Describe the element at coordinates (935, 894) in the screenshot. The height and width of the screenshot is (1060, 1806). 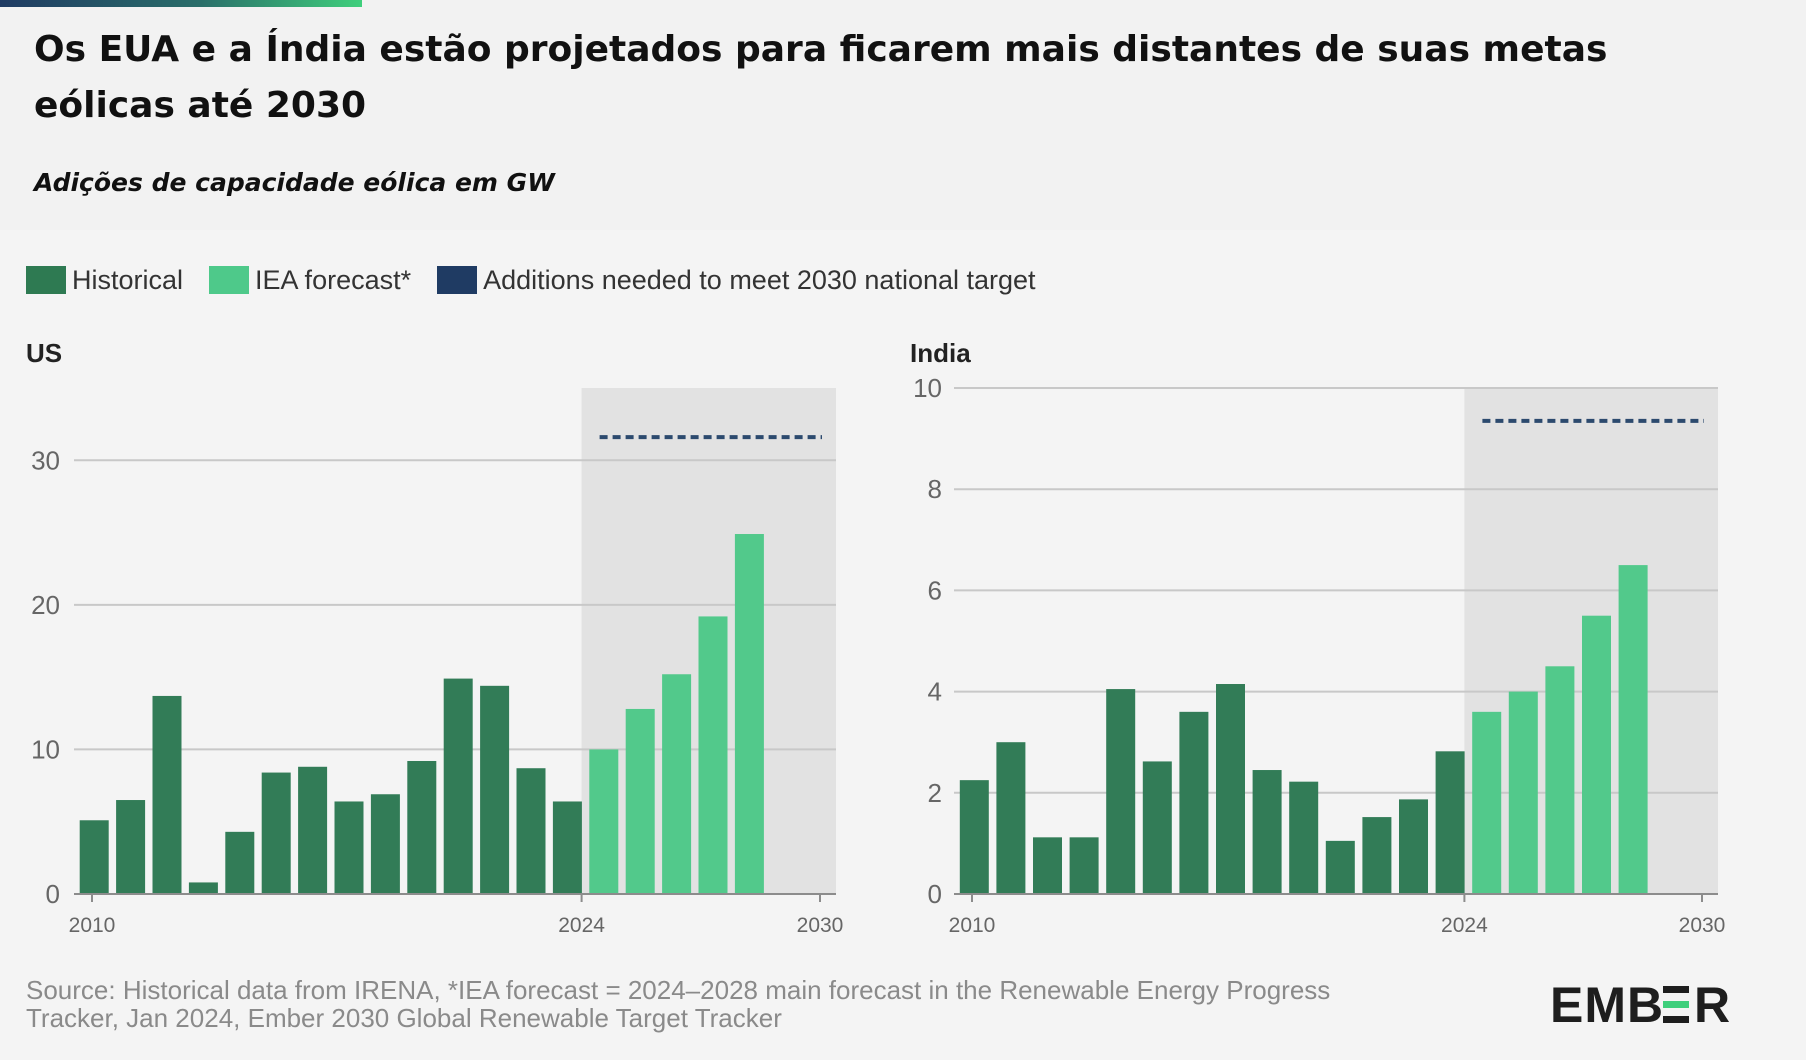
I see `india-y-tick-label: 0` at that location.